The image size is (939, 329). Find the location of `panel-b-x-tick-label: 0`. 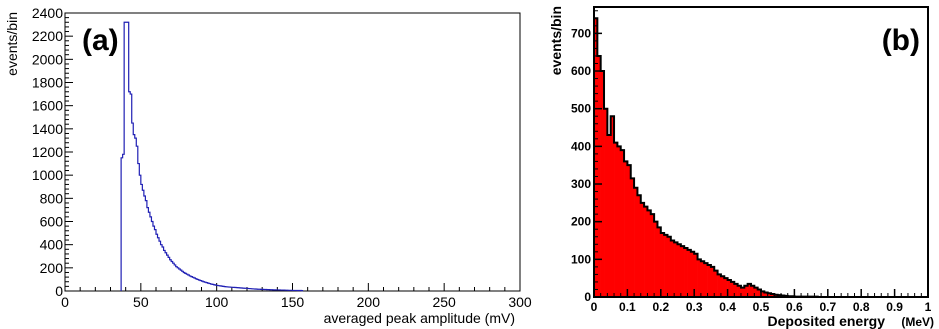

panel-b-x-tick-label: 0 is located at coordinates (594, 307).